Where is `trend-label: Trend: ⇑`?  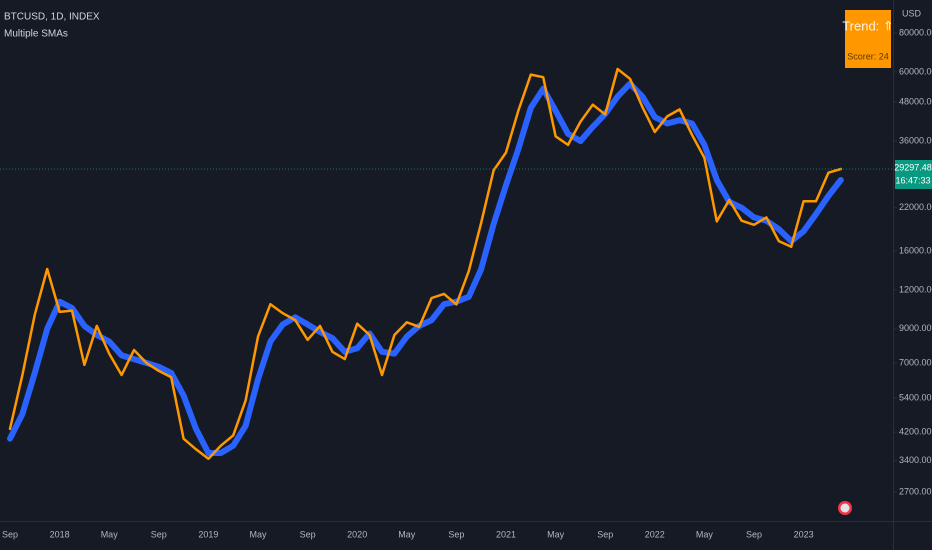 trend-label: Trend: ⇑ is located at coordinates (868, 25).